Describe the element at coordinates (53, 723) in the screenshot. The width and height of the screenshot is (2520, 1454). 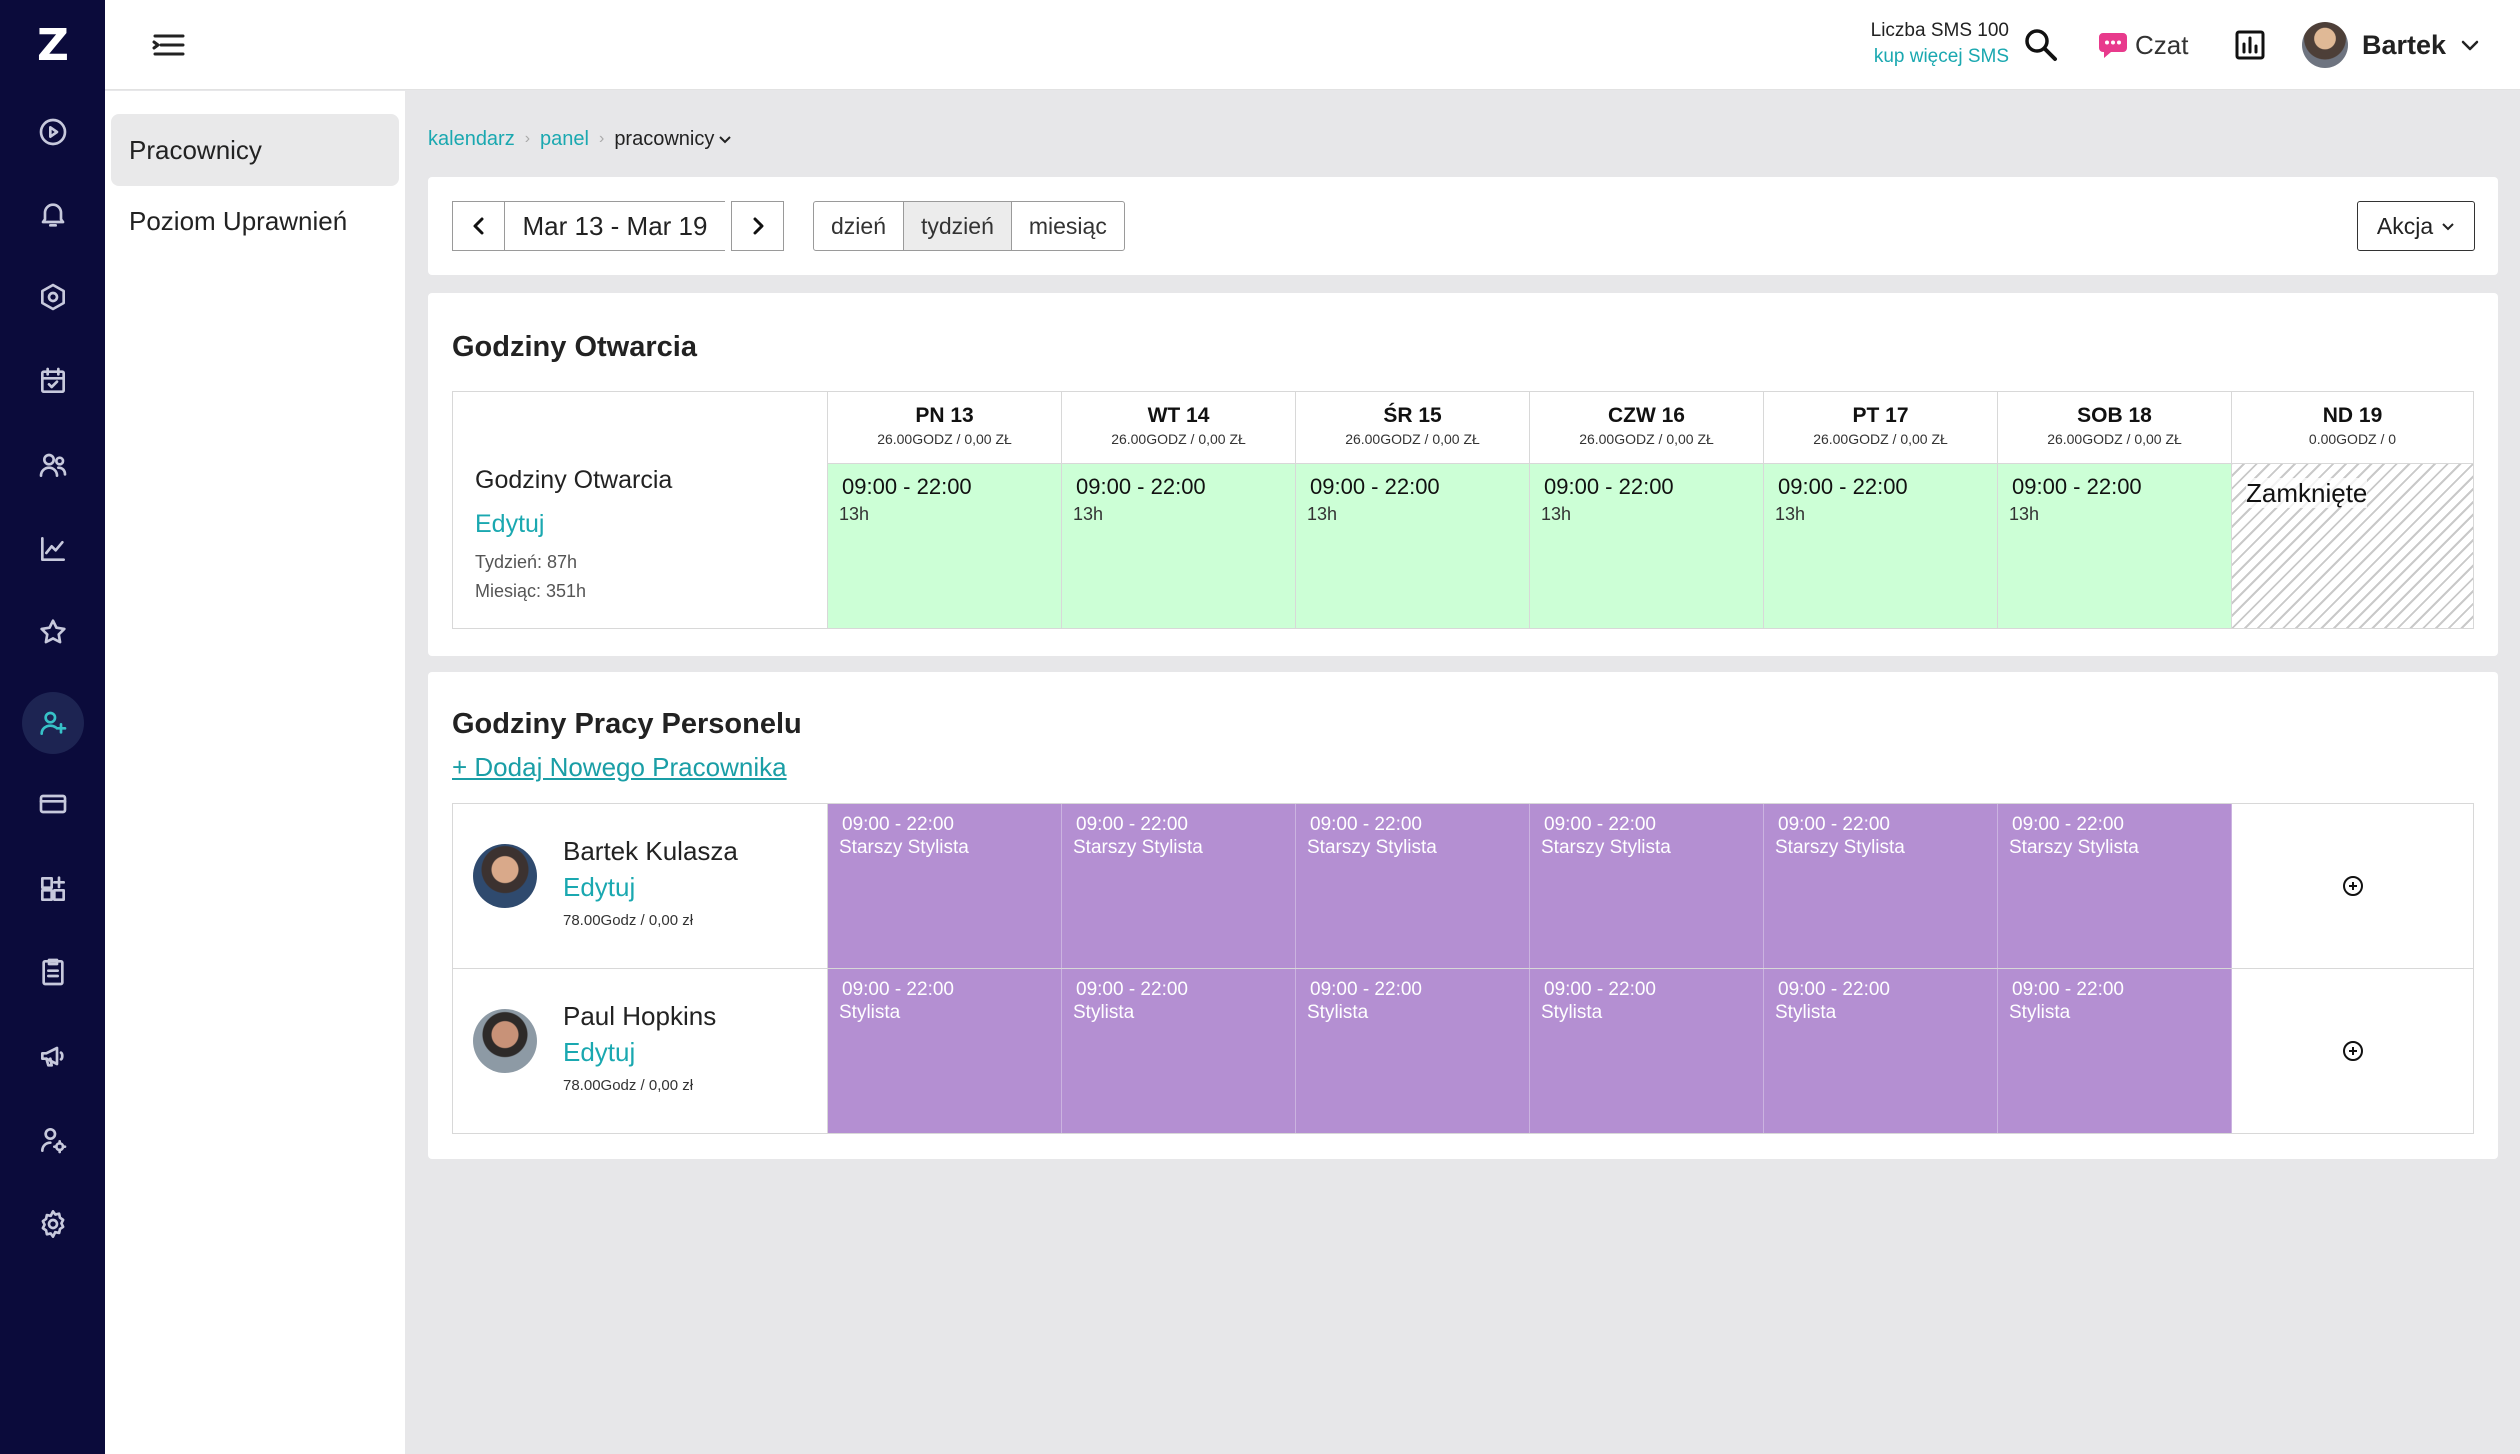
I see `user-add-icon` at that location.